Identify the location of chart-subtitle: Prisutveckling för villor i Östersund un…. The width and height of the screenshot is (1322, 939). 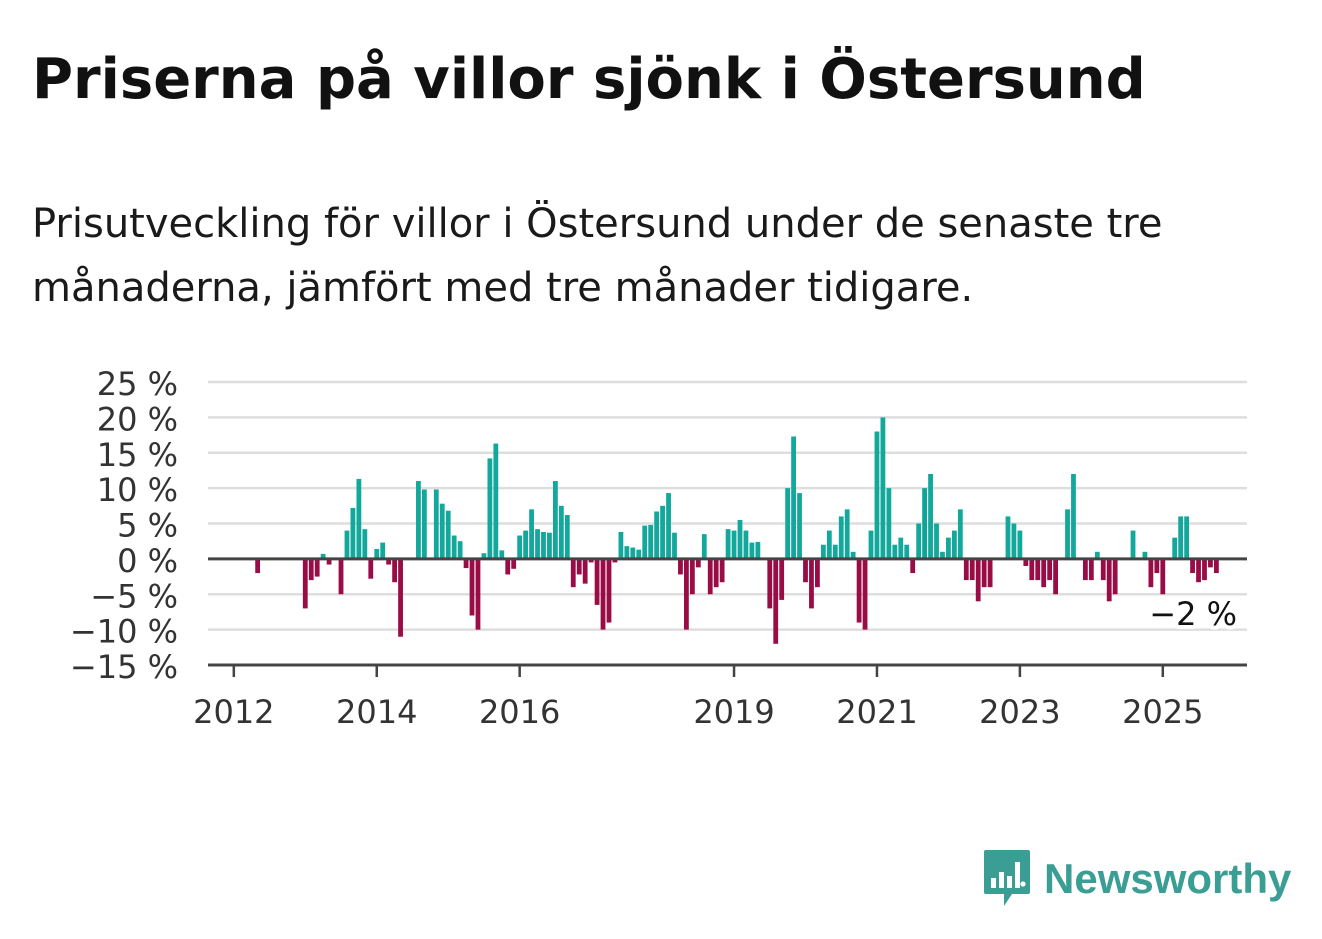
(597, 256).